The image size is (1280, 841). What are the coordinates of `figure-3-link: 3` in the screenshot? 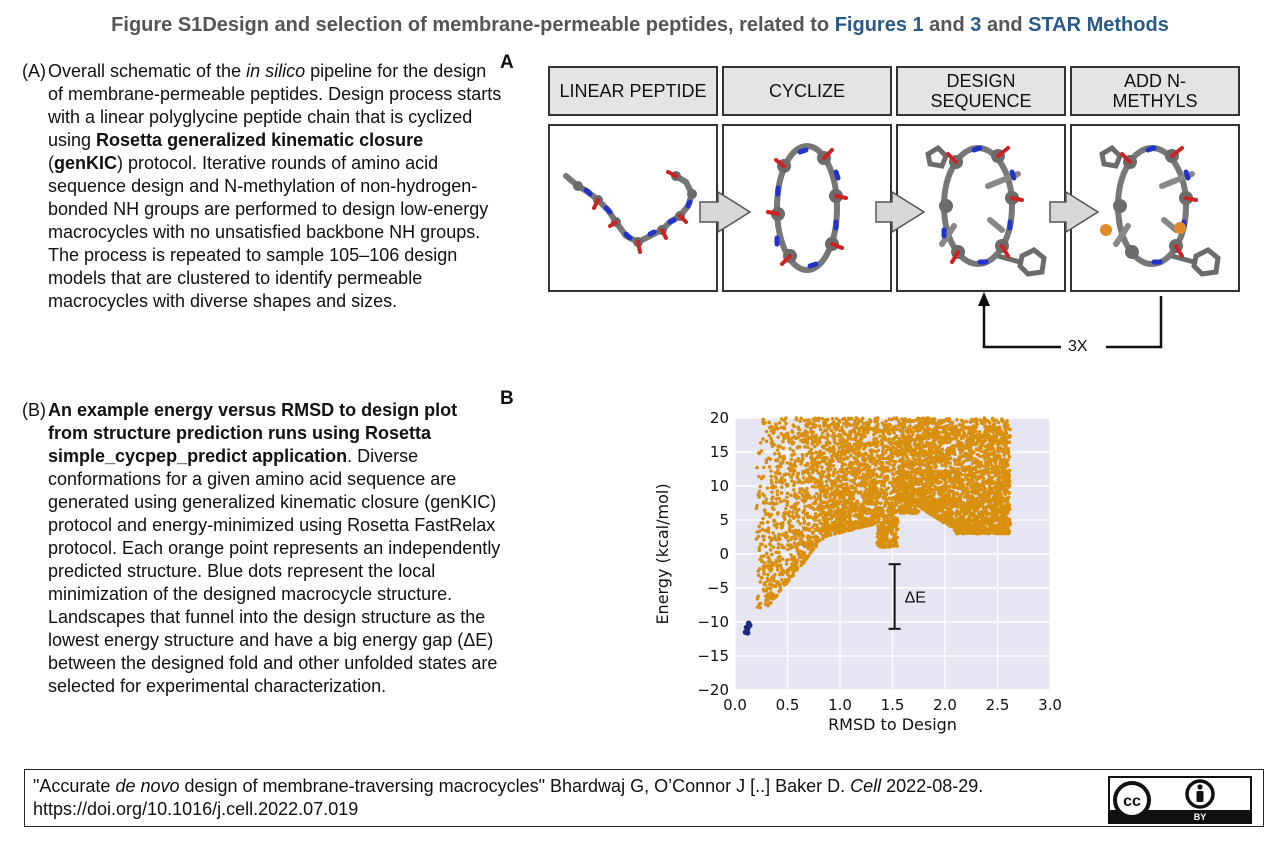 It's located at (976, 25).